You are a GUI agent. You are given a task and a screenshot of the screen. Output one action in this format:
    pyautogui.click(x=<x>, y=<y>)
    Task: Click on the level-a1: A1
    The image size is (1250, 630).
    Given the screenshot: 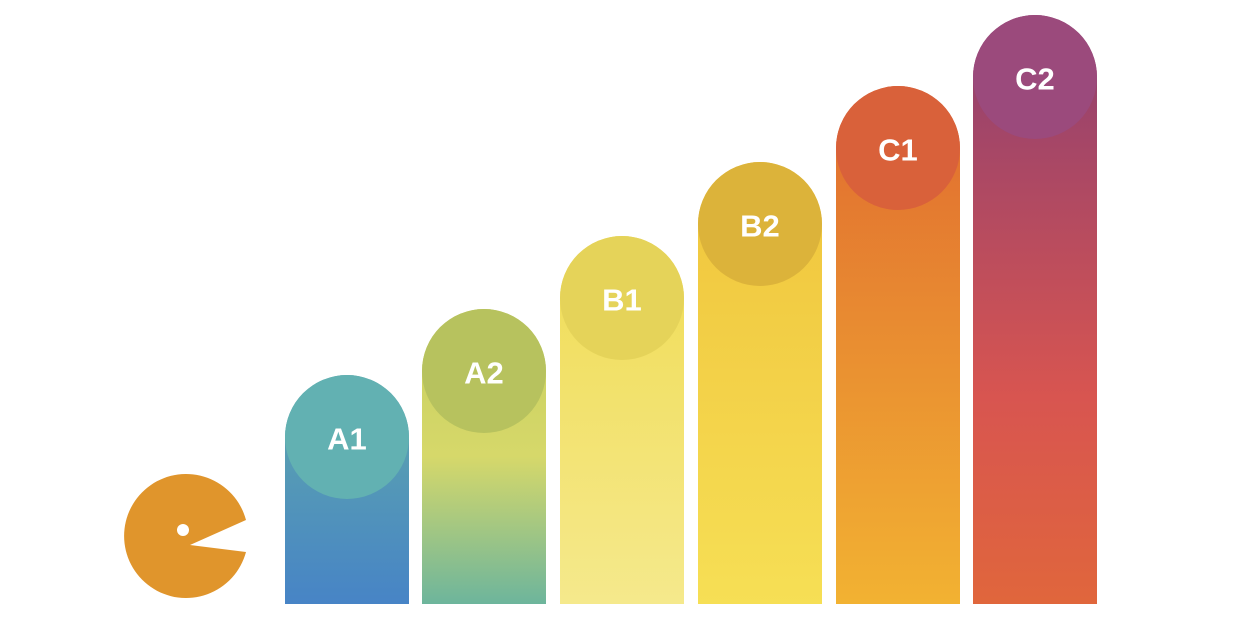 What is the action you would take?
    pyautogui.click(x=347, y=489)
    